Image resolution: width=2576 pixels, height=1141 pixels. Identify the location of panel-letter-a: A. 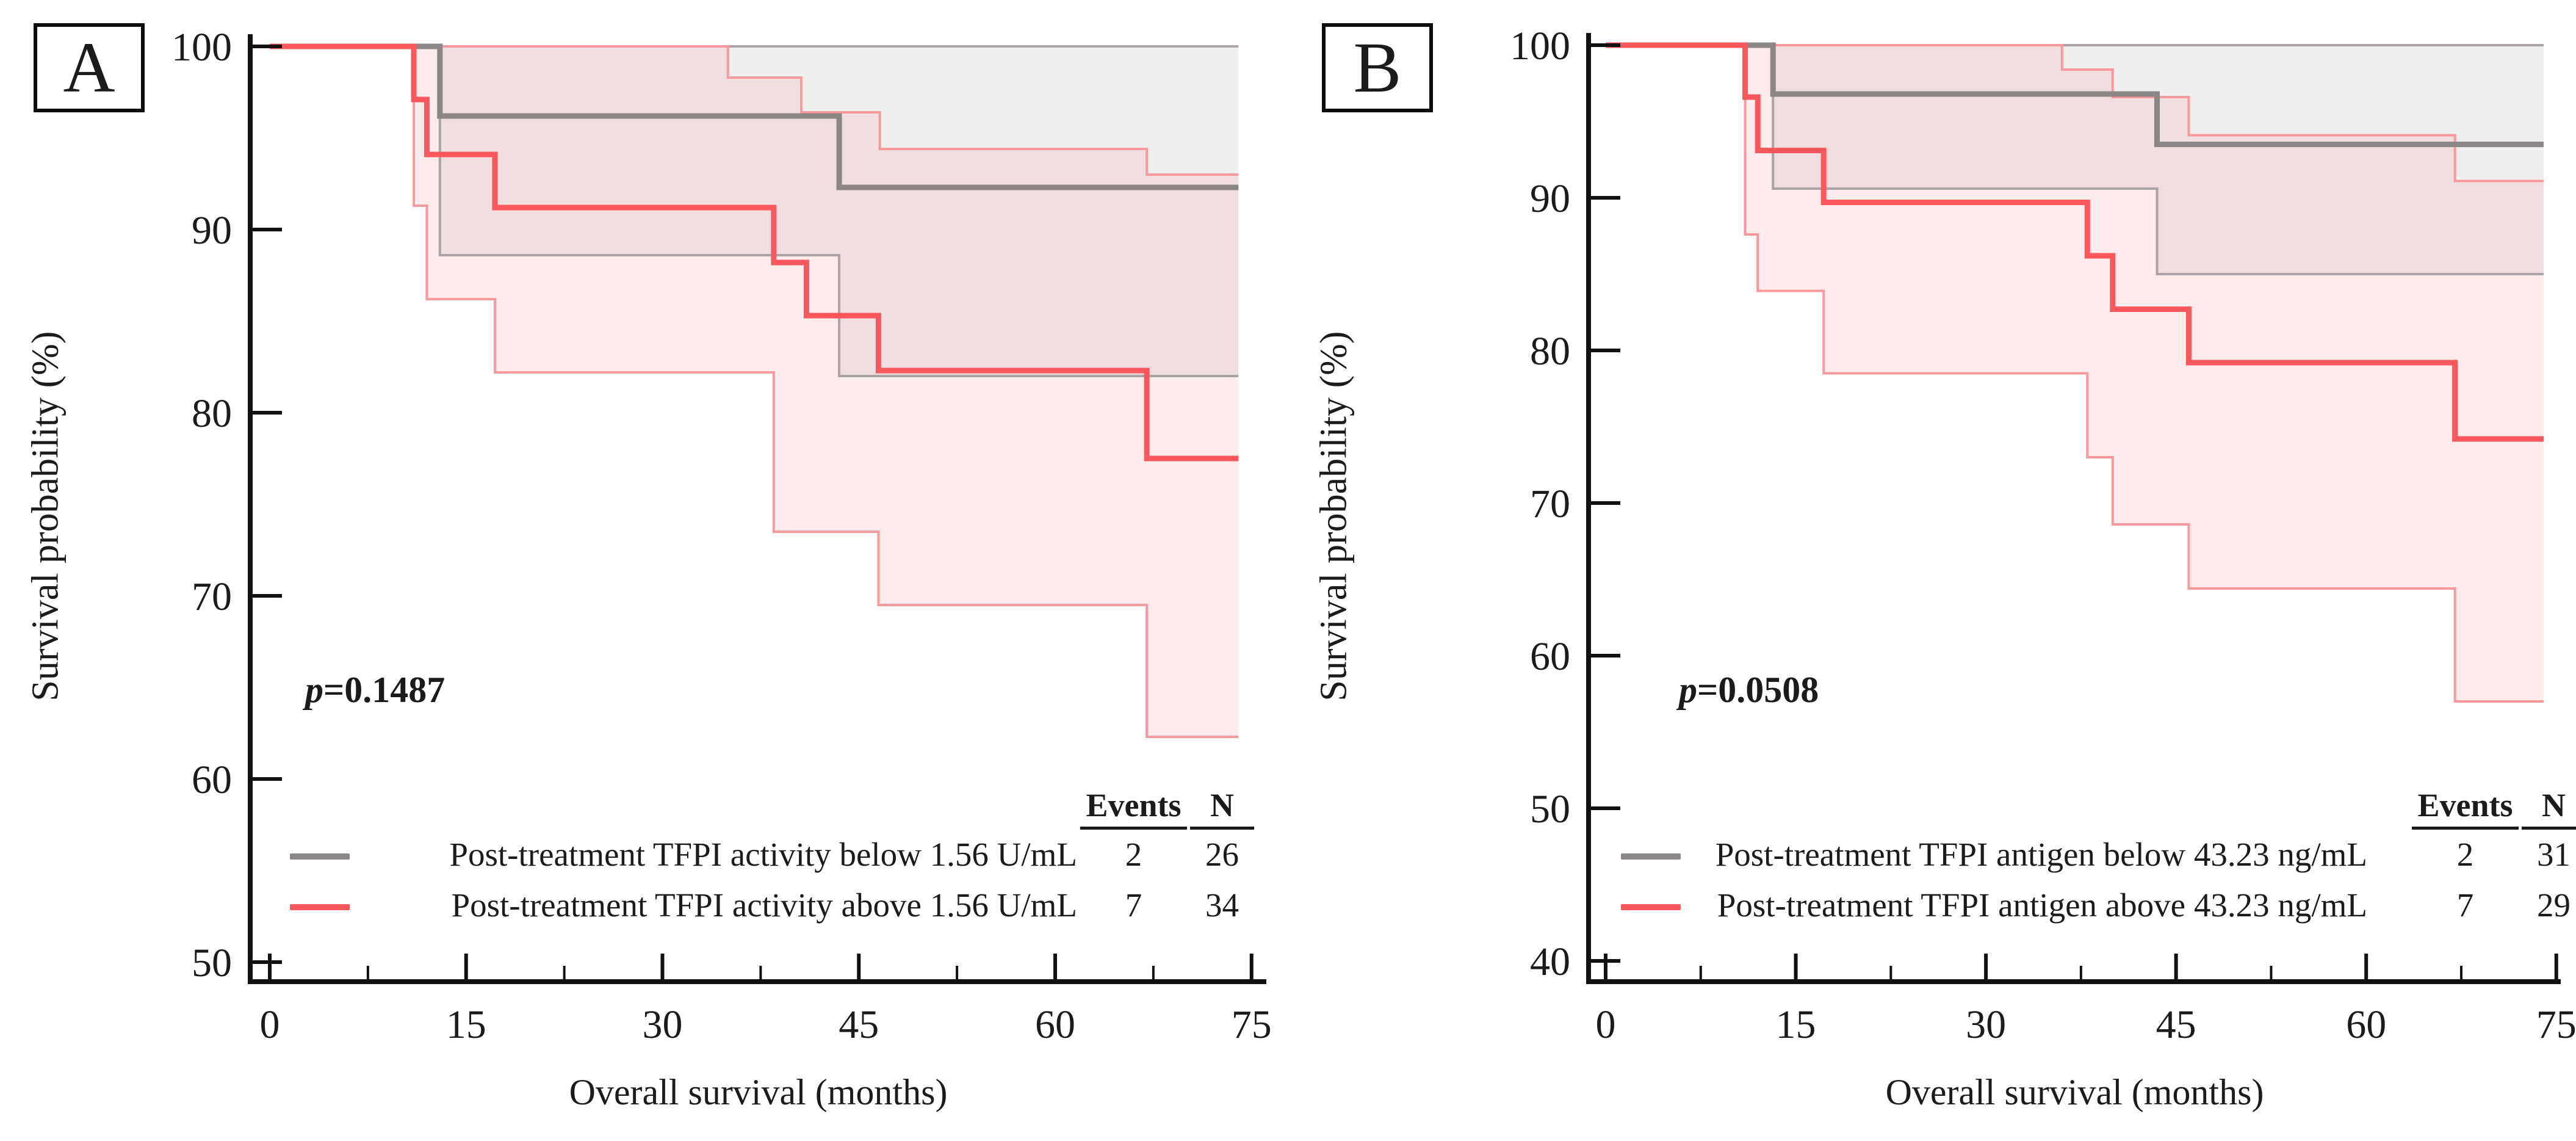
(89, 67).